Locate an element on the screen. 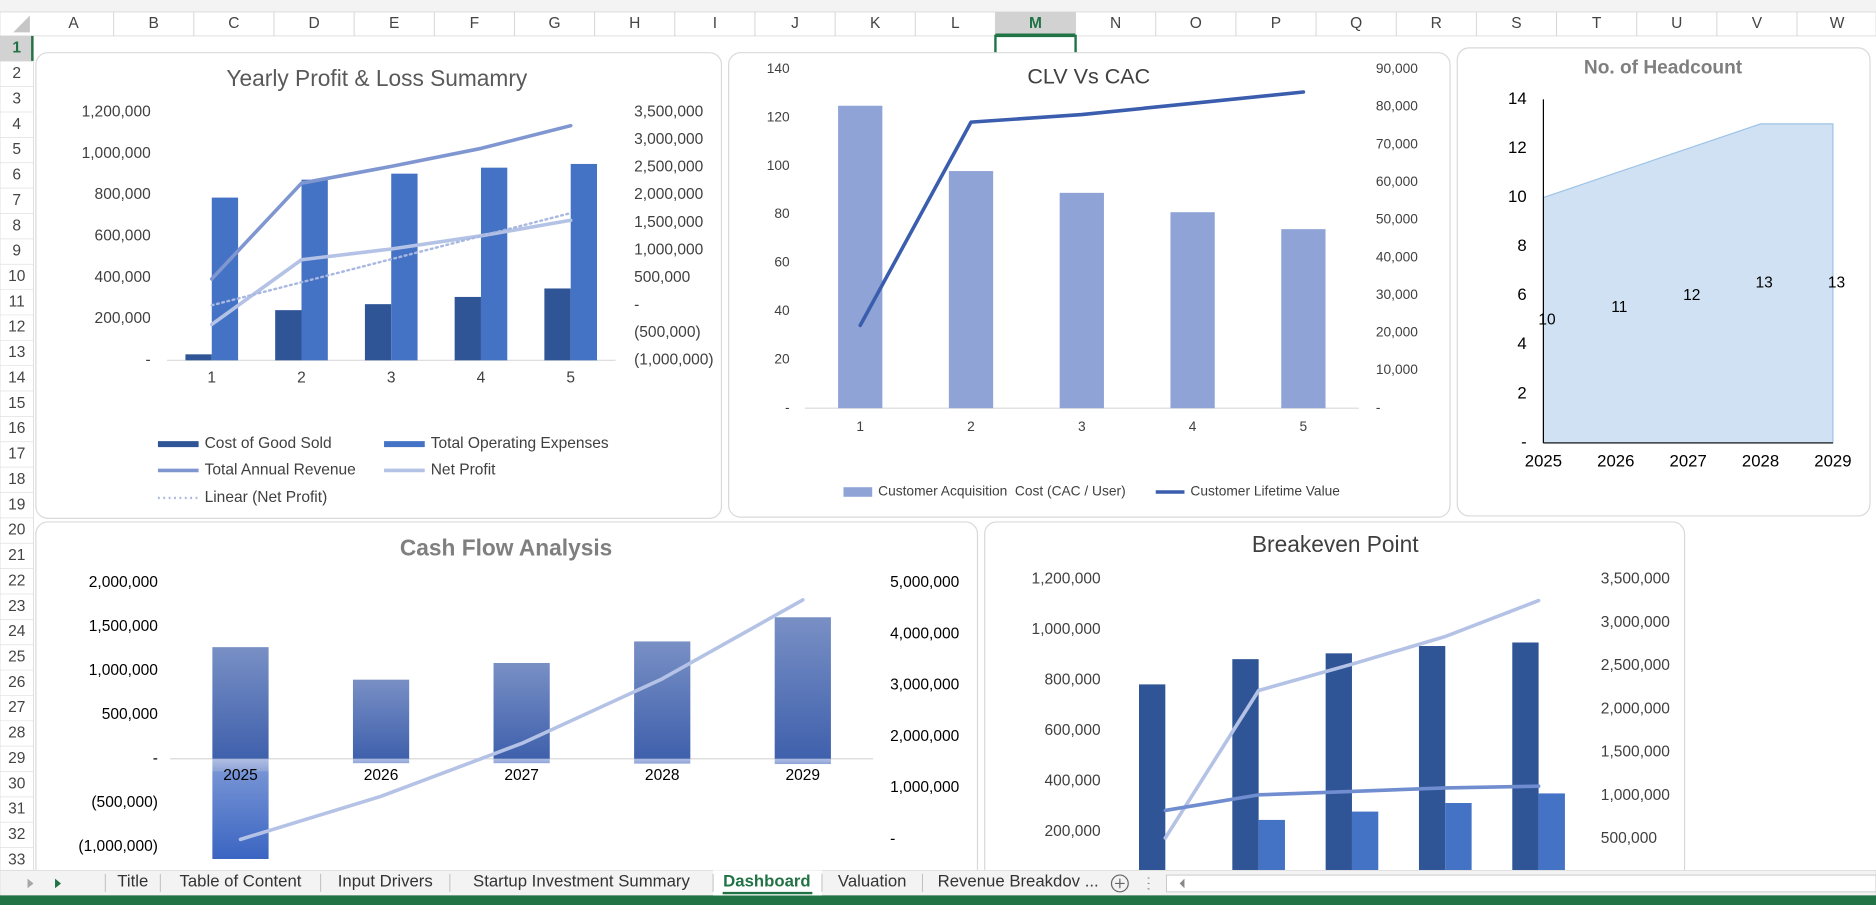  y-tick-label: - is located at coordinates (1524, 441).